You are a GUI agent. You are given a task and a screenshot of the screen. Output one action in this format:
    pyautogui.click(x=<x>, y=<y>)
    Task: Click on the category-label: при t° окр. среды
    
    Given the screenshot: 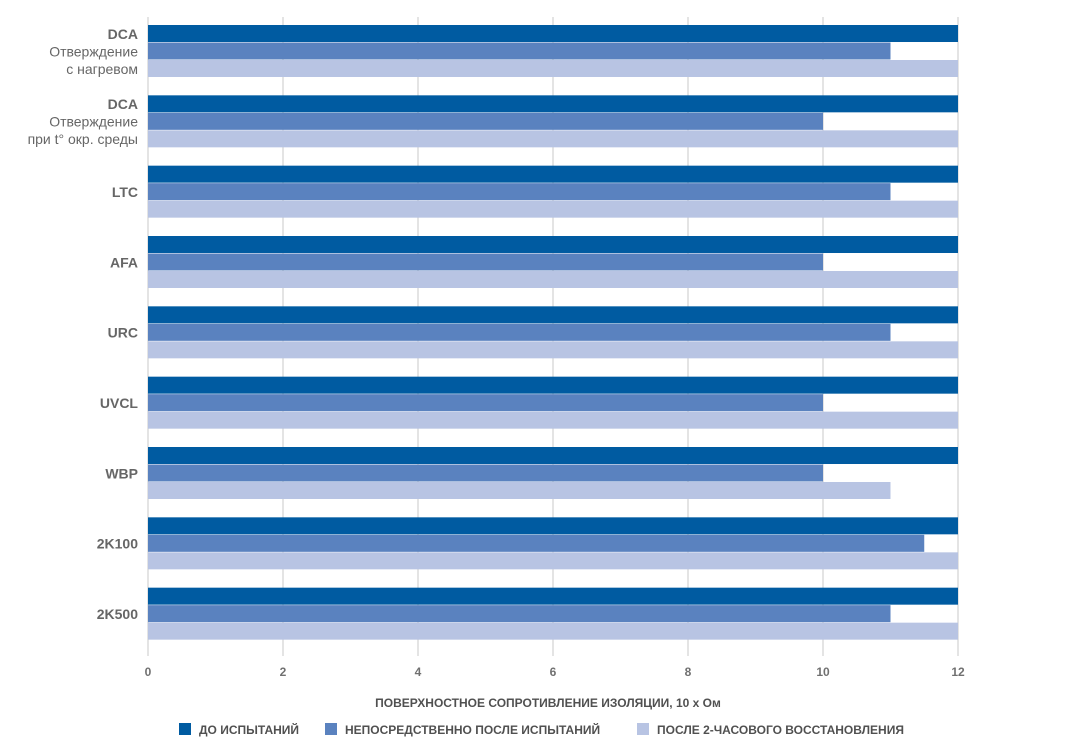 What is the action you would take?
    pyautogui.click(x=83, y=139)
    